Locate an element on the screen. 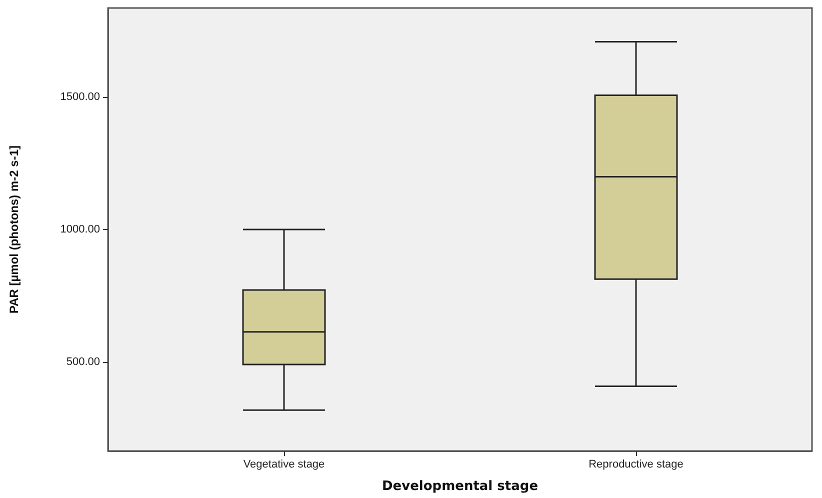 This screenshot has height=498, width=822. y-tick-label: 1500.00 is located at coordinates (80, 96).